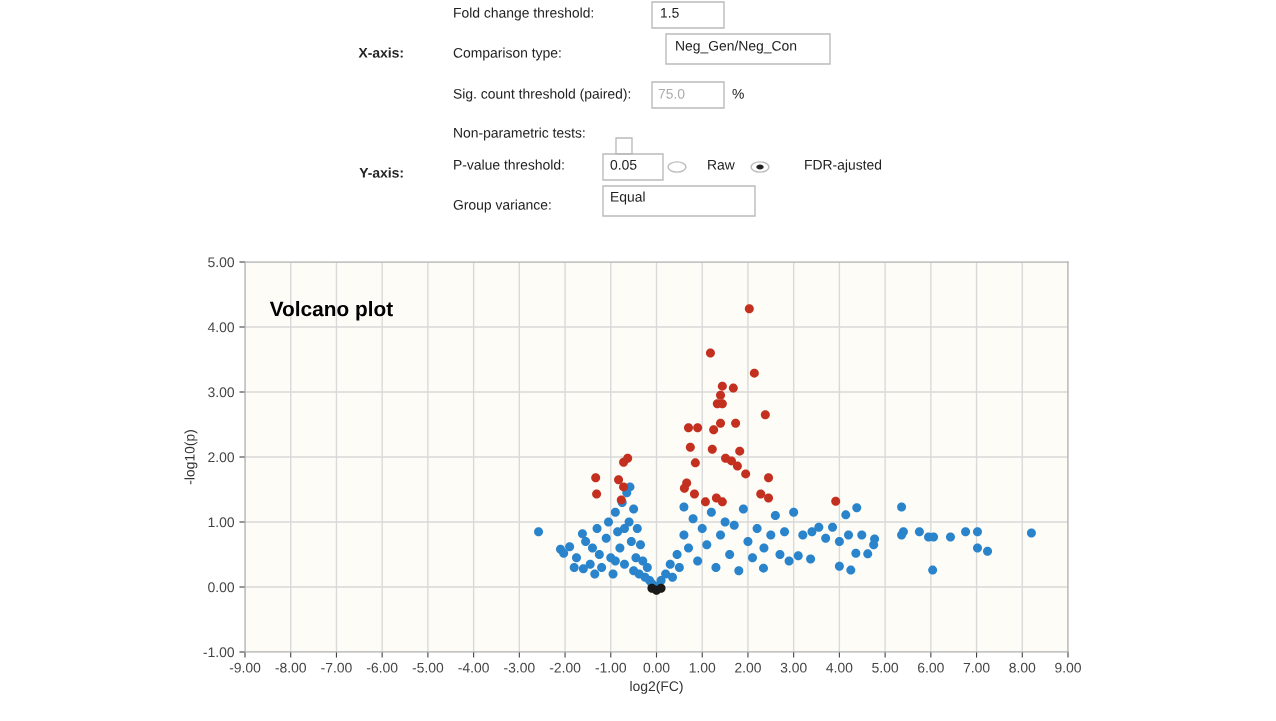  I want to click on x-tick-label: 3.00, so click(793, 667).